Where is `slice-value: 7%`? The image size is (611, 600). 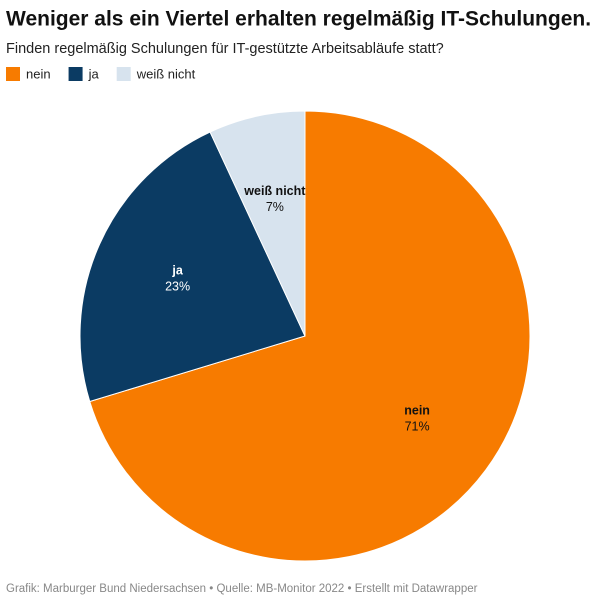 slice-value: 7% is located at coordinates (275, 207).